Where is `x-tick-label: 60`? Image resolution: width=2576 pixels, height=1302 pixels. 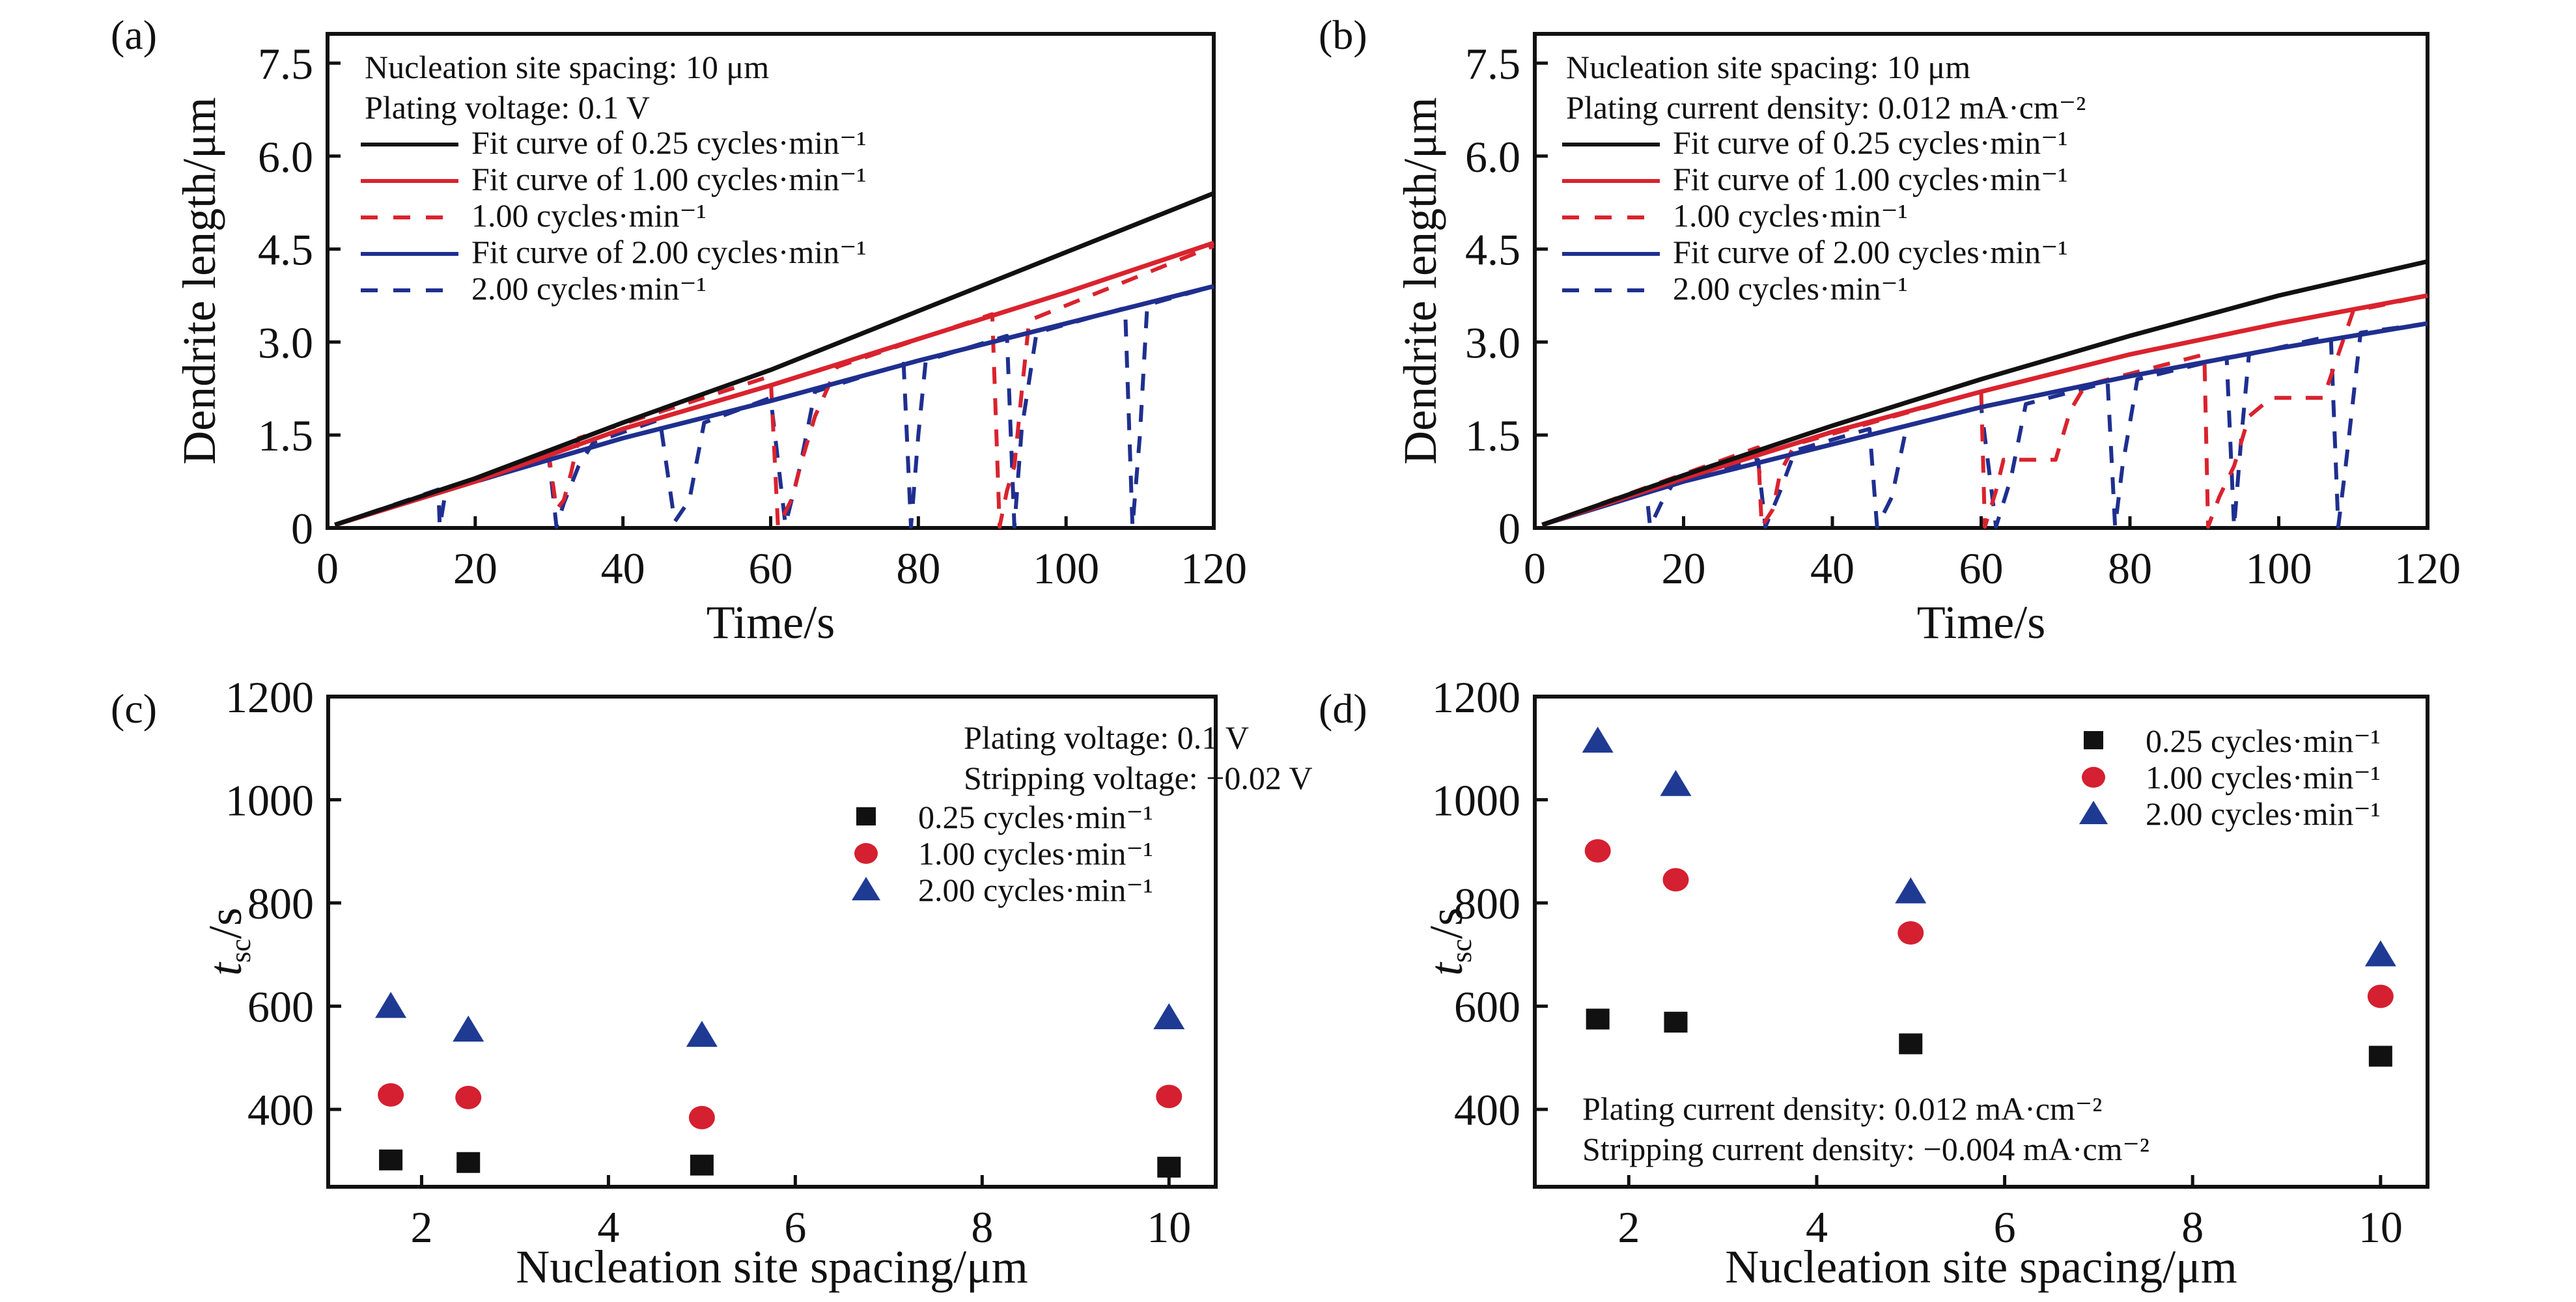
x-tick-label: 60 is located at coordinates (1982, 568).